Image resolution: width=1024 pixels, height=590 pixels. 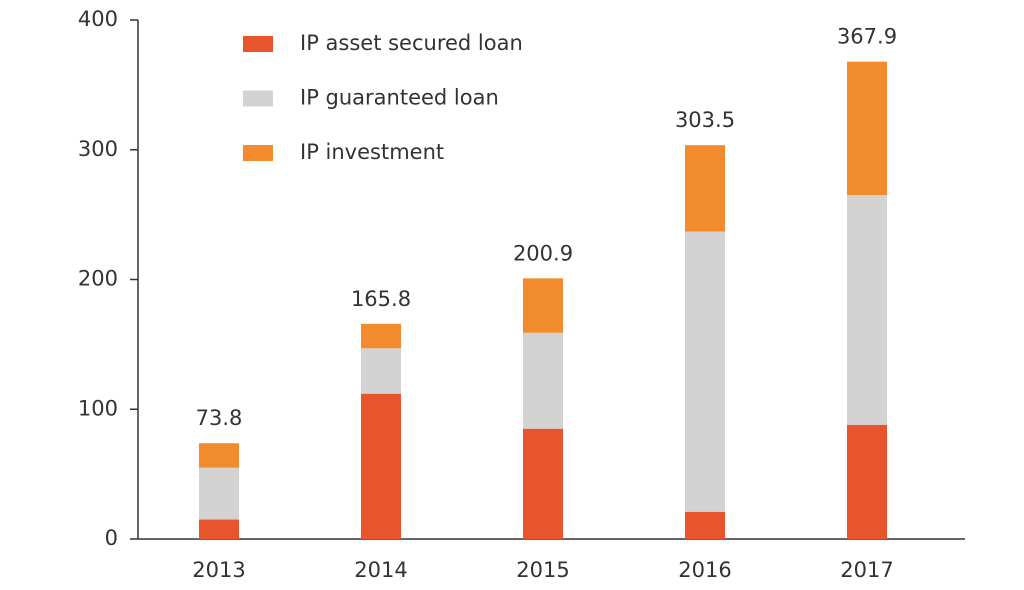 I want to click on x-tick-label: 2014, so click(x=380, y=570).